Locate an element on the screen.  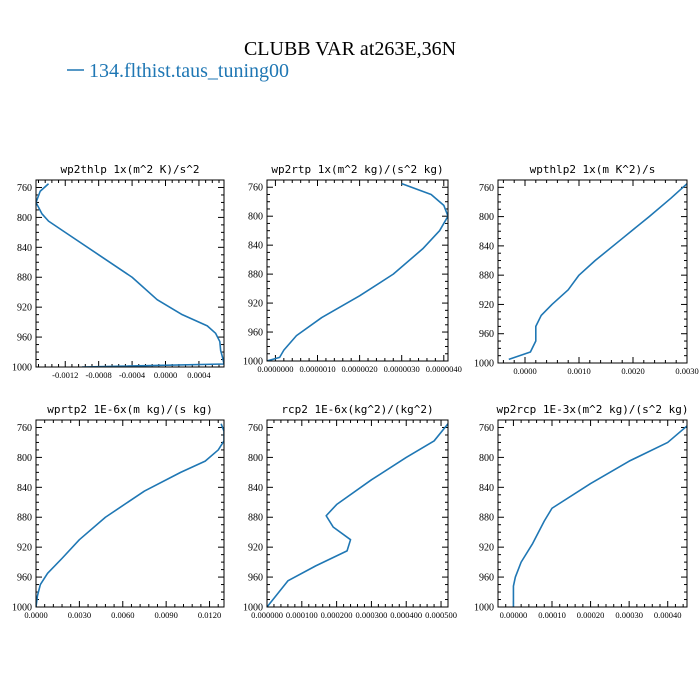
x-tick-label: 0.0010 is located at coordinates (578, 371).